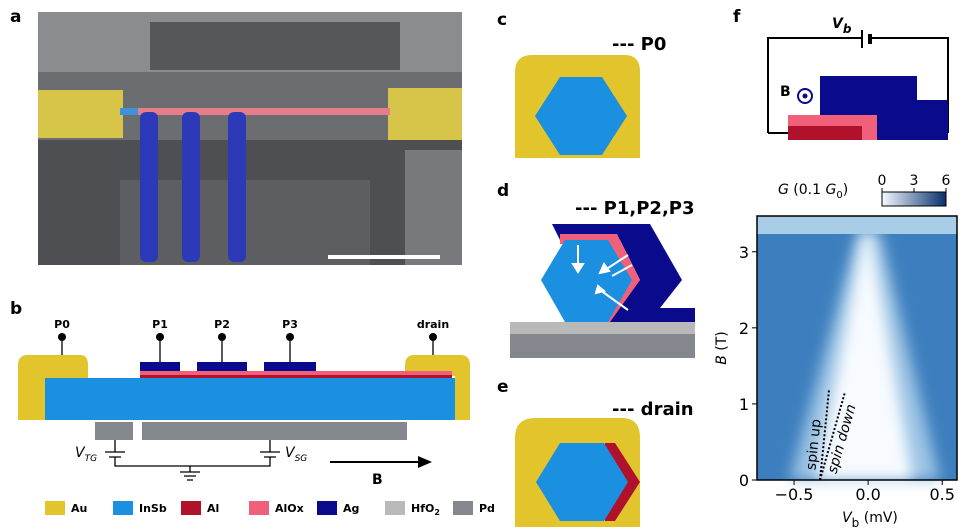 The image size is (964, 531). What do you see at coordinates (62, 324) in the screenshot?
I see `terminal-label: P0` at bounding box center [62, 324].